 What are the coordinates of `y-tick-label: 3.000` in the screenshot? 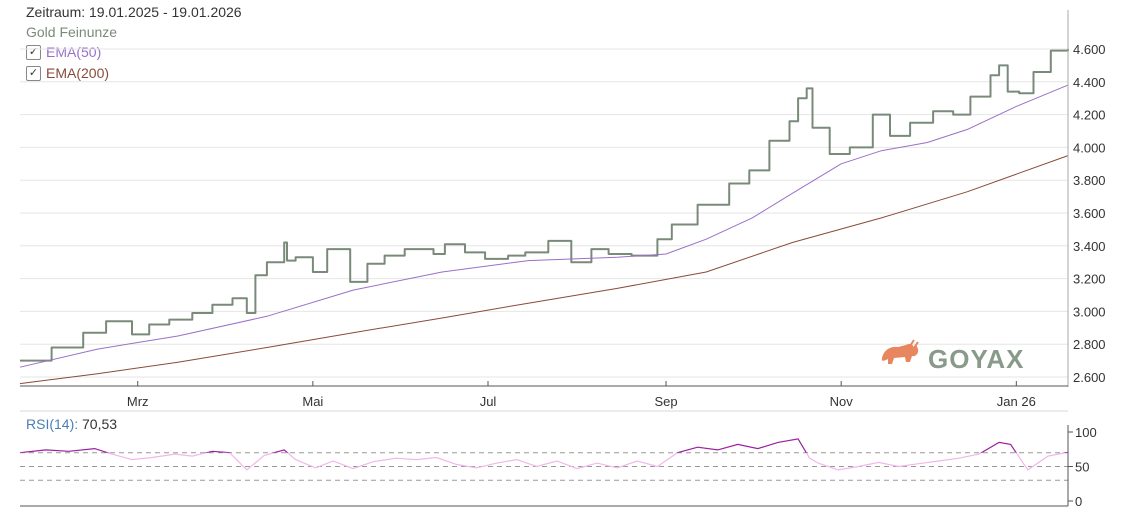 It's located at (1089, 311).